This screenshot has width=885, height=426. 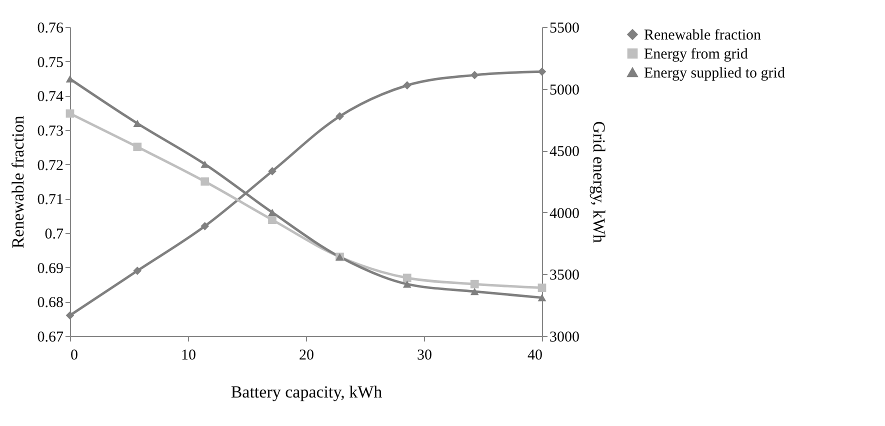 I want to click on y-tick-label: 0.75, so click(x=50, y=62).